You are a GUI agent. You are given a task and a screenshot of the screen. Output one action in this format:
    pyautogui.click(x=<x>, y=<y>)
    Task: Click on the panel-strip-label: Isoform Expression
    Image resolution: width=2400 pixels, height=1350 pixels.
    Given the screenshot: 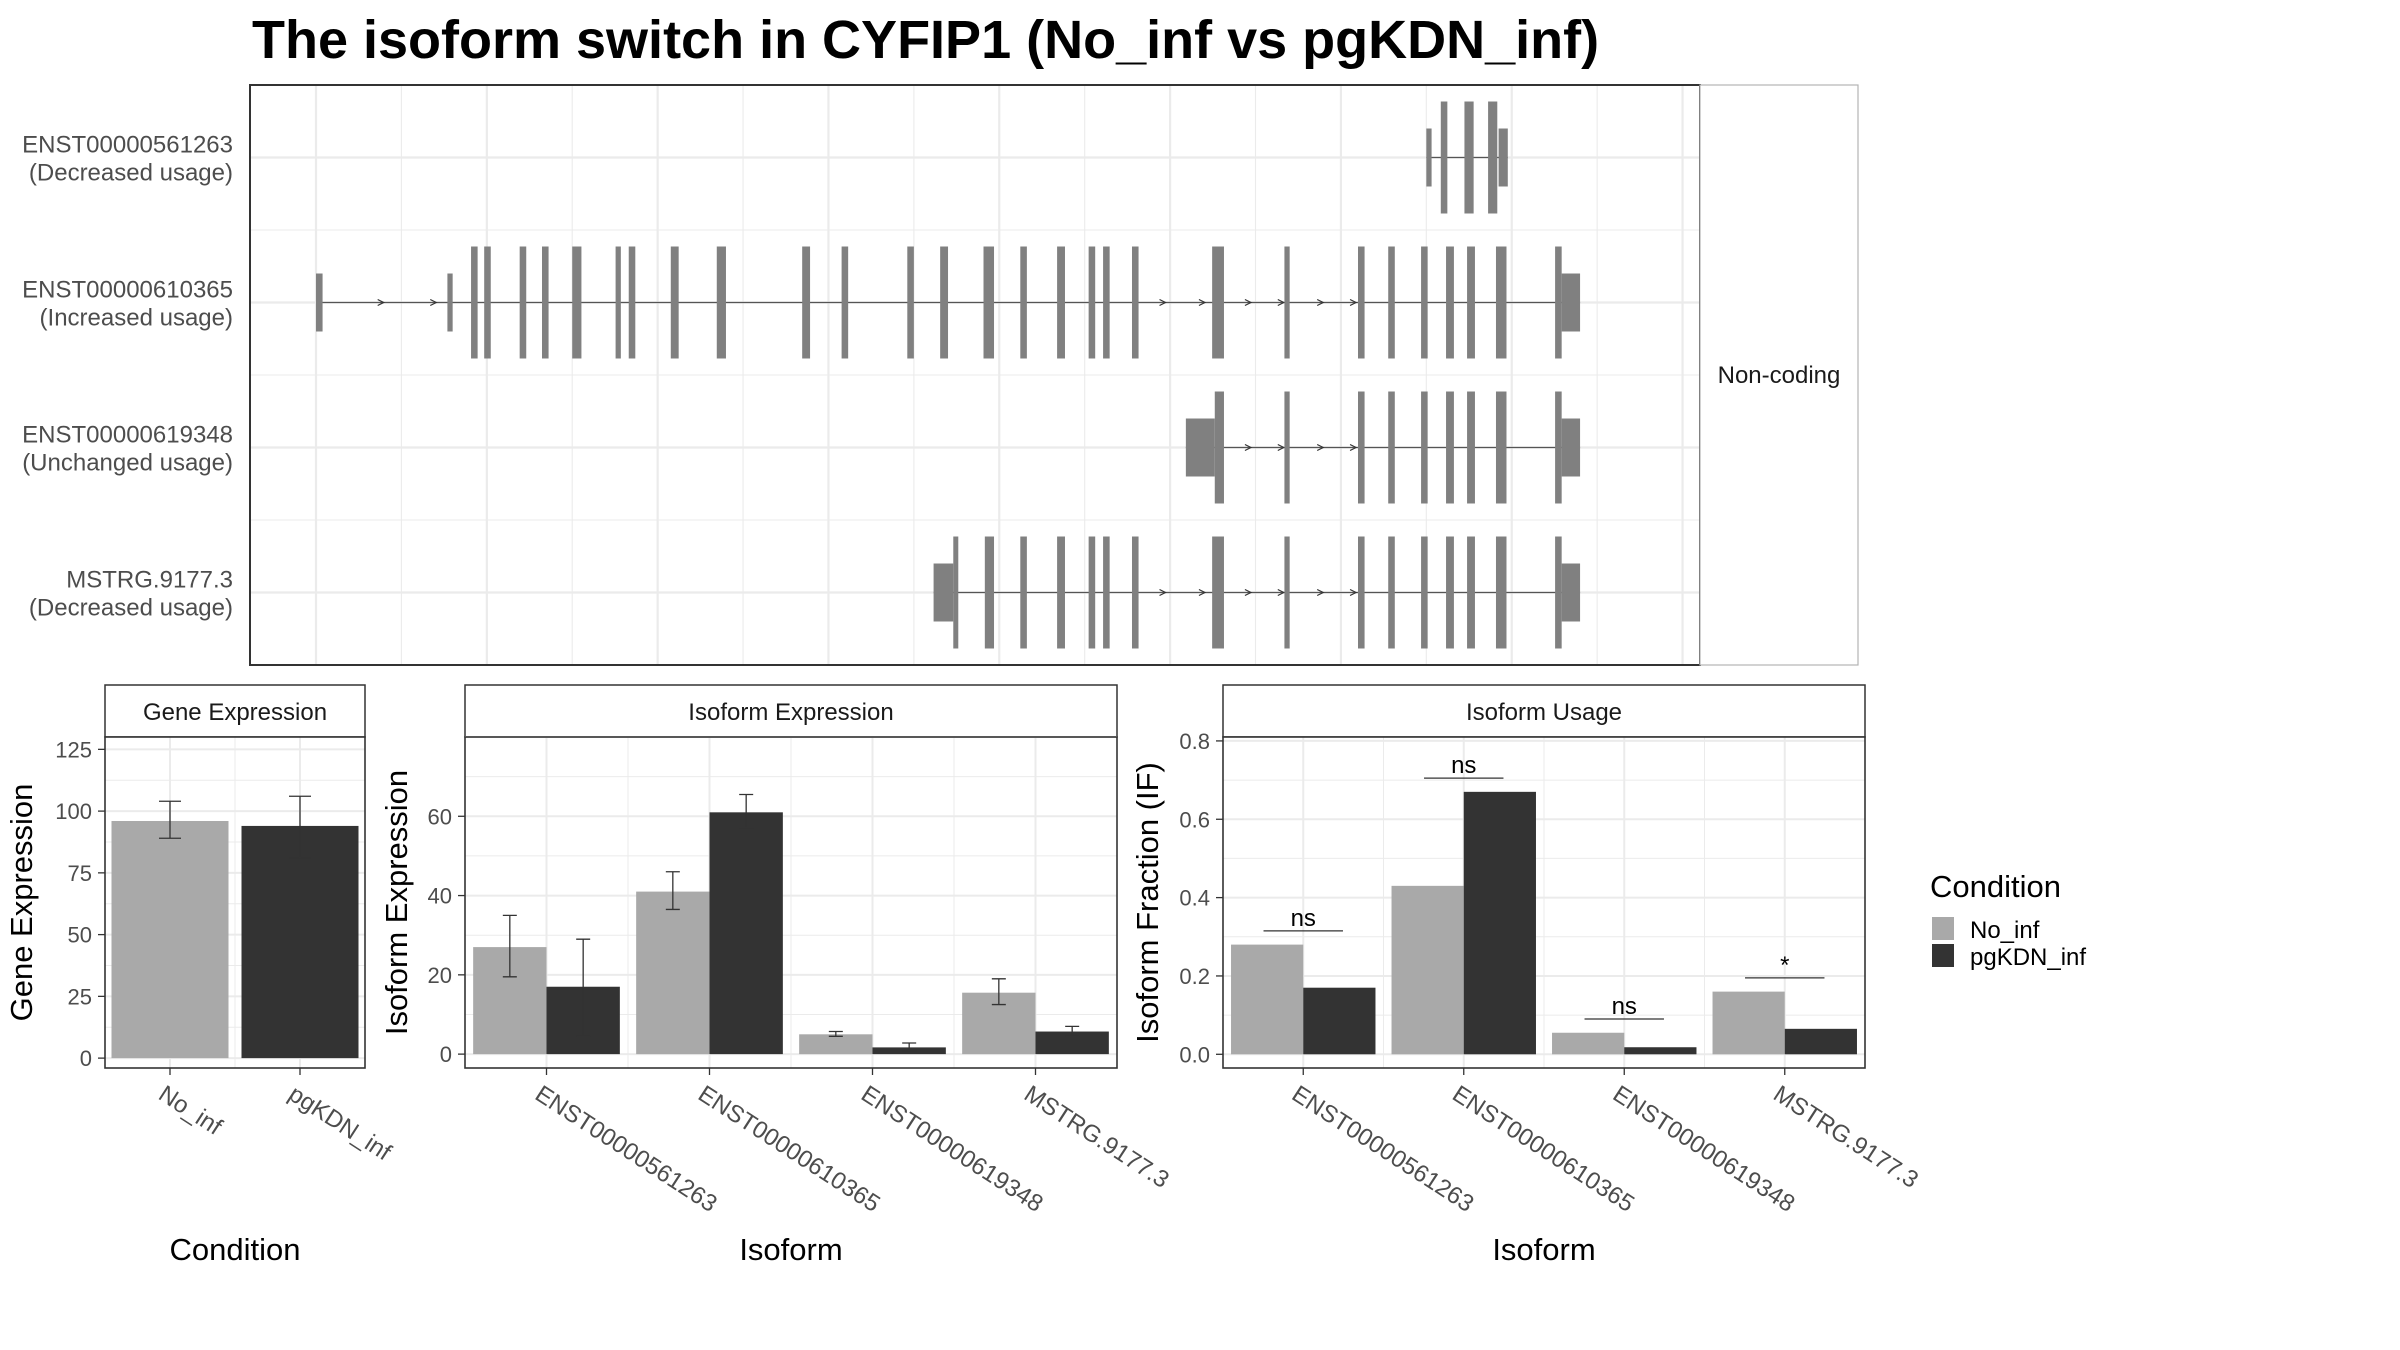 What is the action you would take?
    pyautogui.click(x=790, y=712)
    